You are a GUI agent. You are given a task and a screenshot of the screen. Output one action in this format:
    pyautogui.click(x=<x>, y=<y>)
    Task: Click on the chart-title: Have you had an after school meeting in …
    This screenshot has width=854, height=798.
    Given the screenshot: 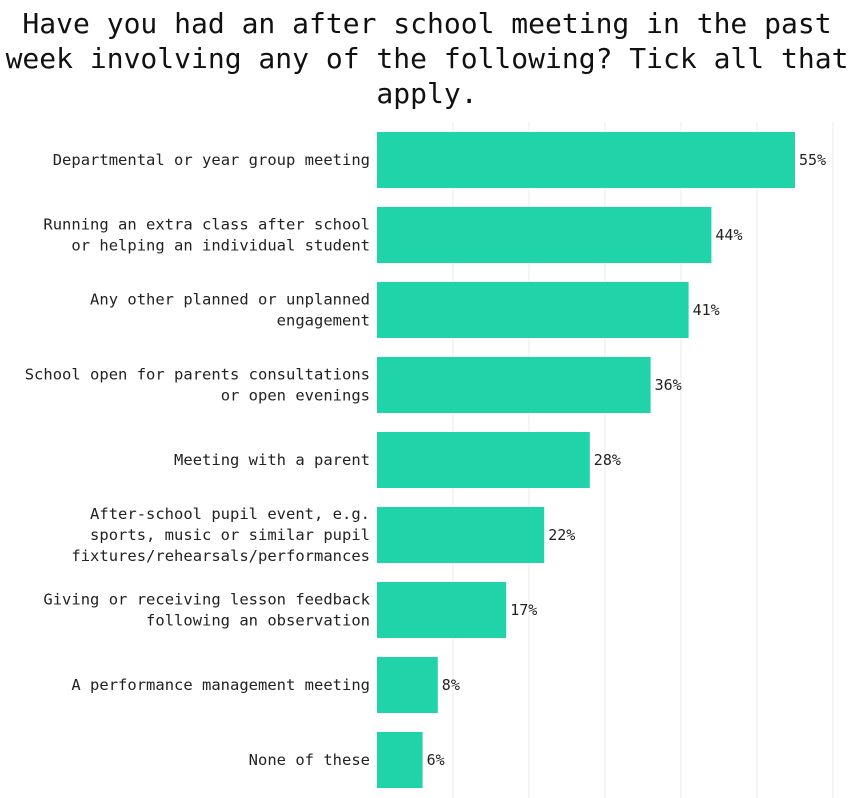 What is the action you would take?
    pyautogui.click(x=427, y=58)
    